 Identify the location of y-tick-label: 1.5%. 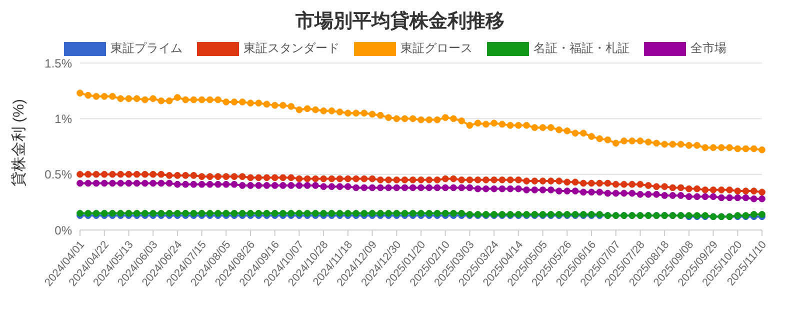
(58, 63).